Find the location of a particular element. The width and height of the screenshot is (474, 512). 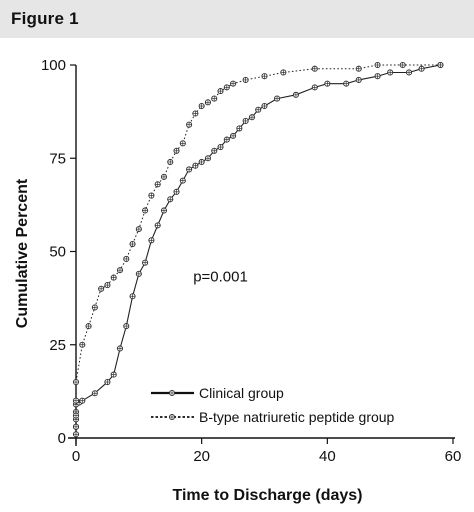

y-tick-label: 25 is located at coordinates (57, 345).